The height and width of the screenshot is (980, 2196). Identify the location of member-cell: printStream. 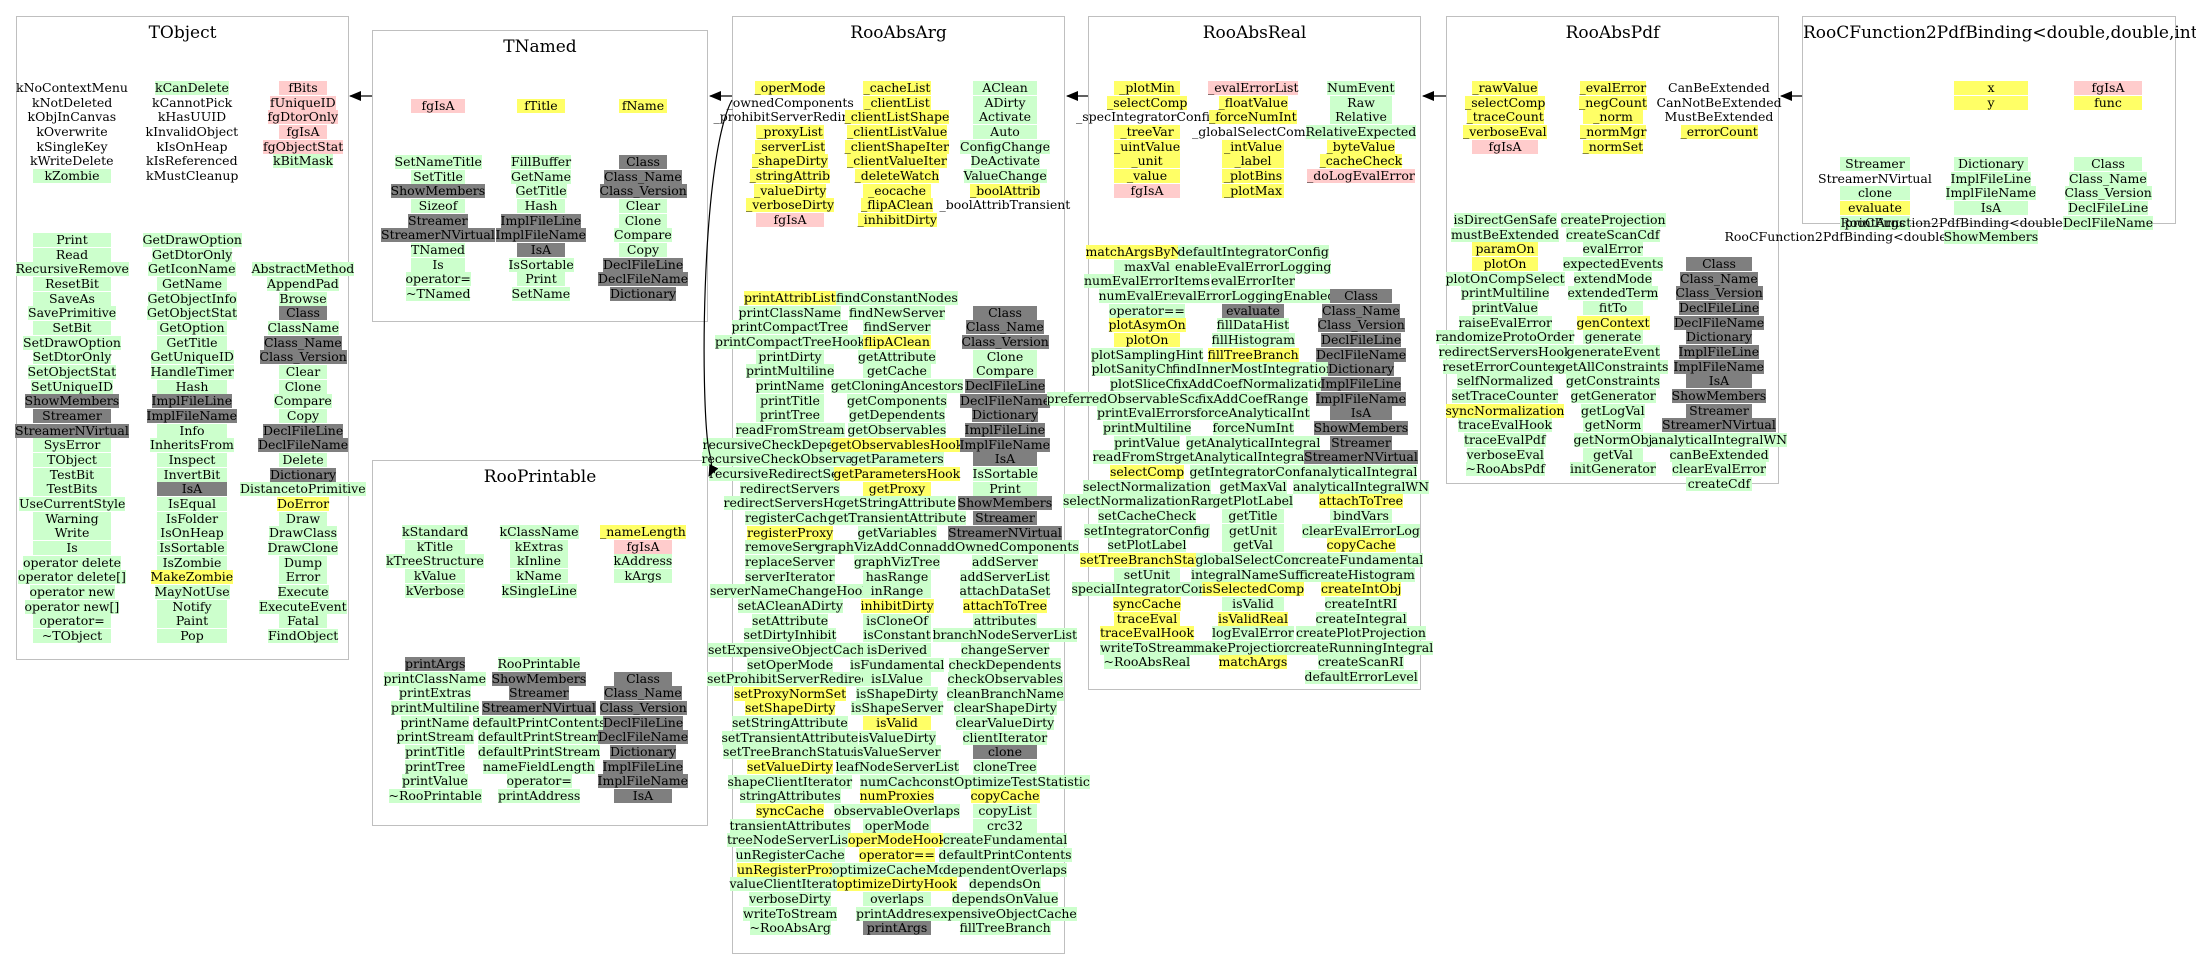
(435, 737).